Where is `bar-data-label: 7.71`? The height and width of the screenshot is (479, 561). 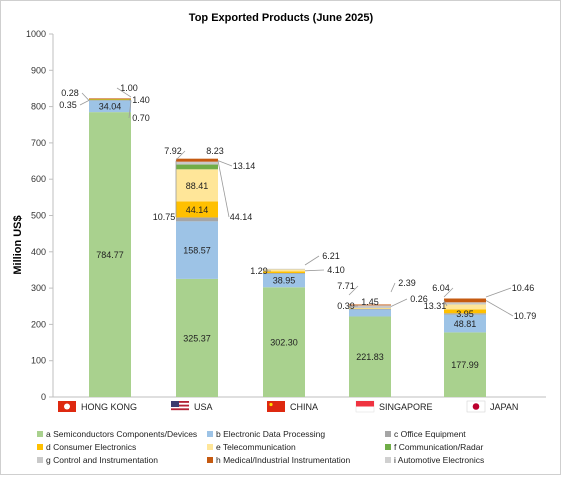
bar-data-label: 7.71 is located at coordinates (346, 286).